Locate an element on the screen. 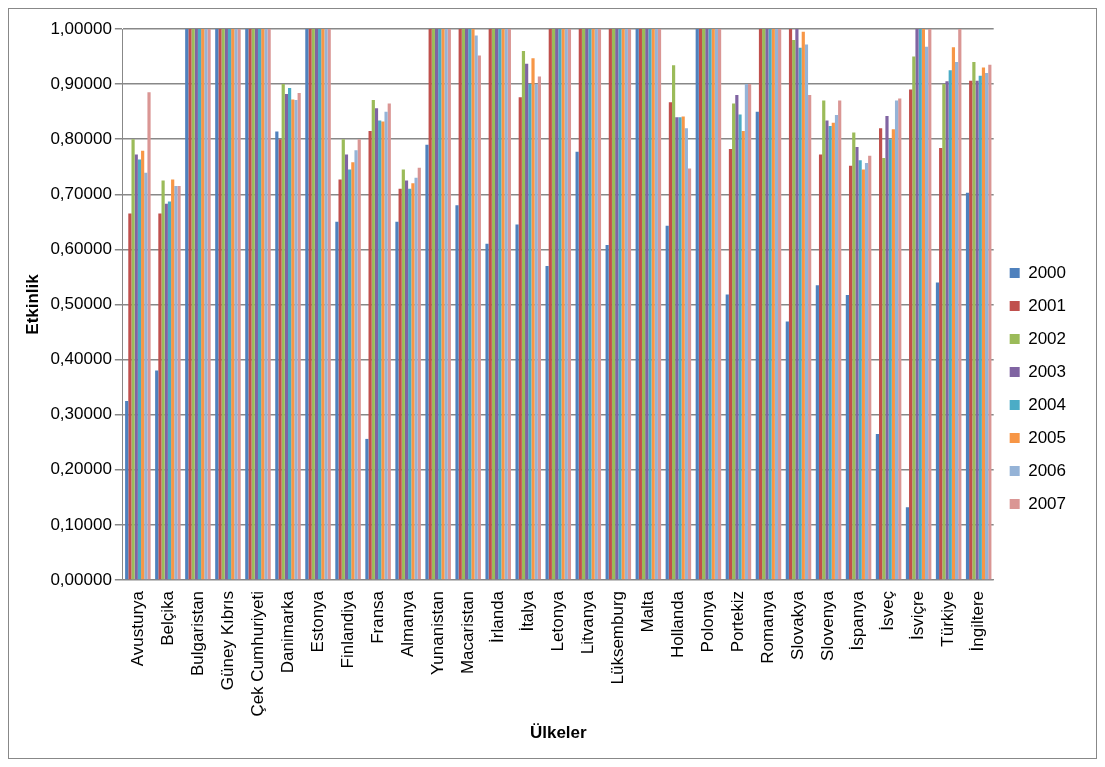 Image resolution: width=1105 pixels, height=767 pixels. x-tick-label: Estonya is located at coordinates (317, 621).